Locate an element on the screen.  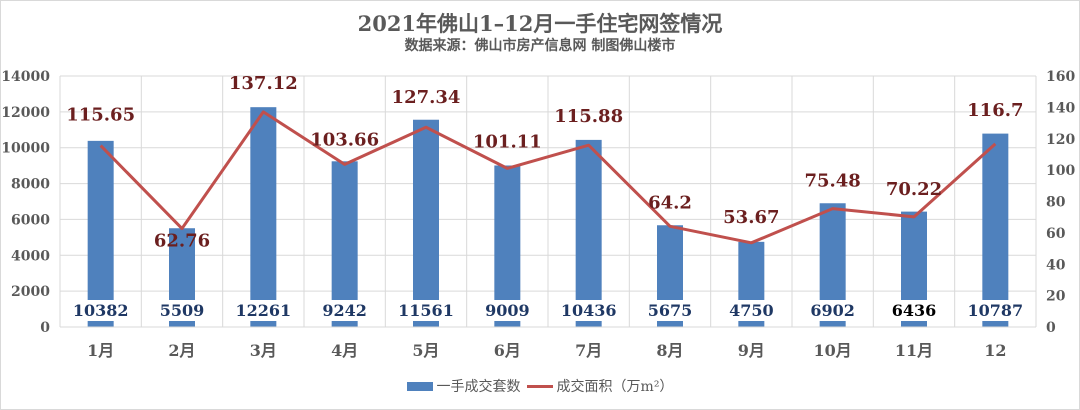
bar-value-label: 10382 is located at coordinates (101, 310).